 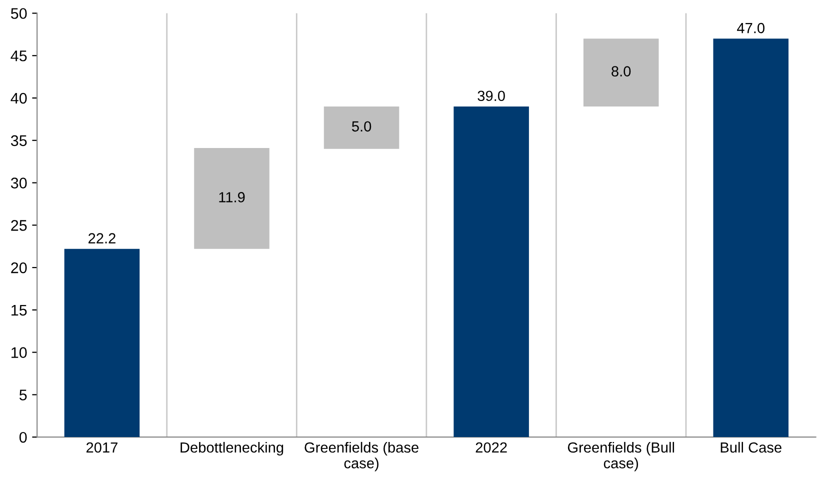 What do you see at coordinates (18, 183) in the screenshot?
I see `y-tick-label: 30` at bounding box center [18, 183].